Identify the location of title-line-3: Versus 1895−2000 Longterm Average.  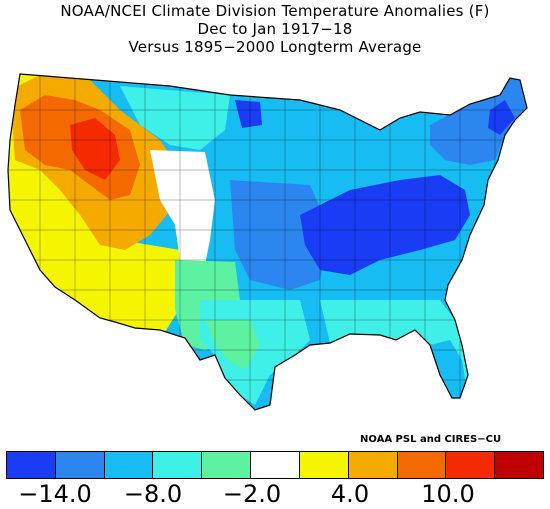
(275, 47).